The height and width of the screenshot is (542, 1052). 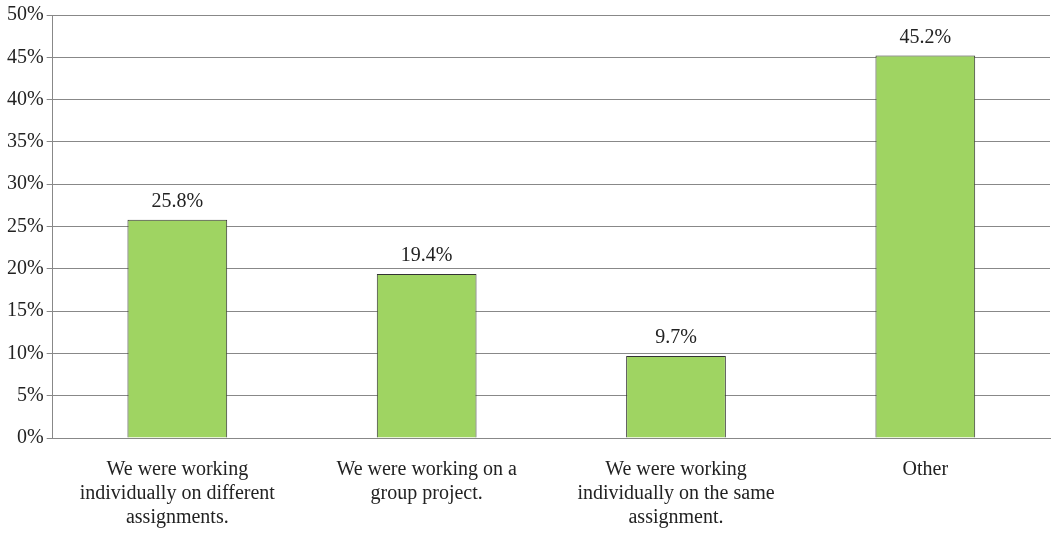 What do you see at coordinates (925, 35) in the screenshot?
I see `data-label: 45.2%` at bounding box center [925, 35].